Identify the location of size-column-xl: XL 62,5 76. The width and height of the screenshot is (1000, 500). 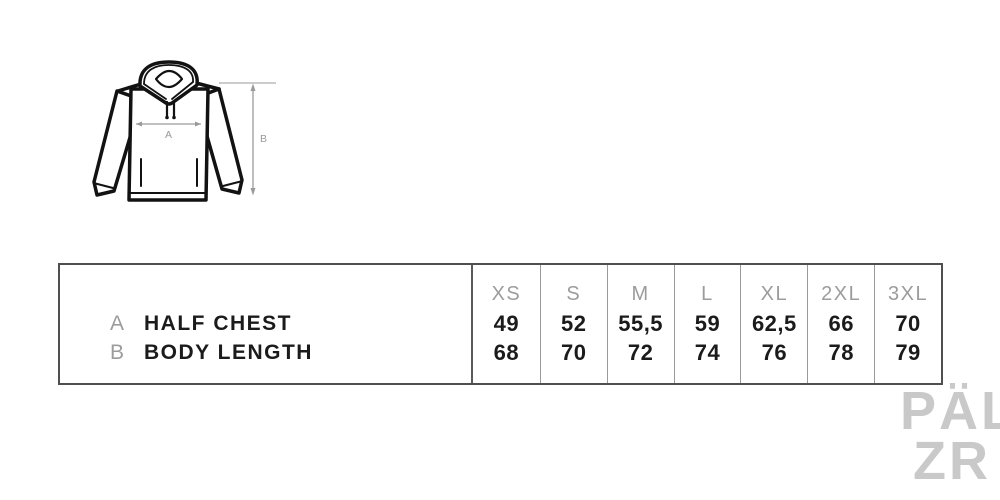
(773, 324).